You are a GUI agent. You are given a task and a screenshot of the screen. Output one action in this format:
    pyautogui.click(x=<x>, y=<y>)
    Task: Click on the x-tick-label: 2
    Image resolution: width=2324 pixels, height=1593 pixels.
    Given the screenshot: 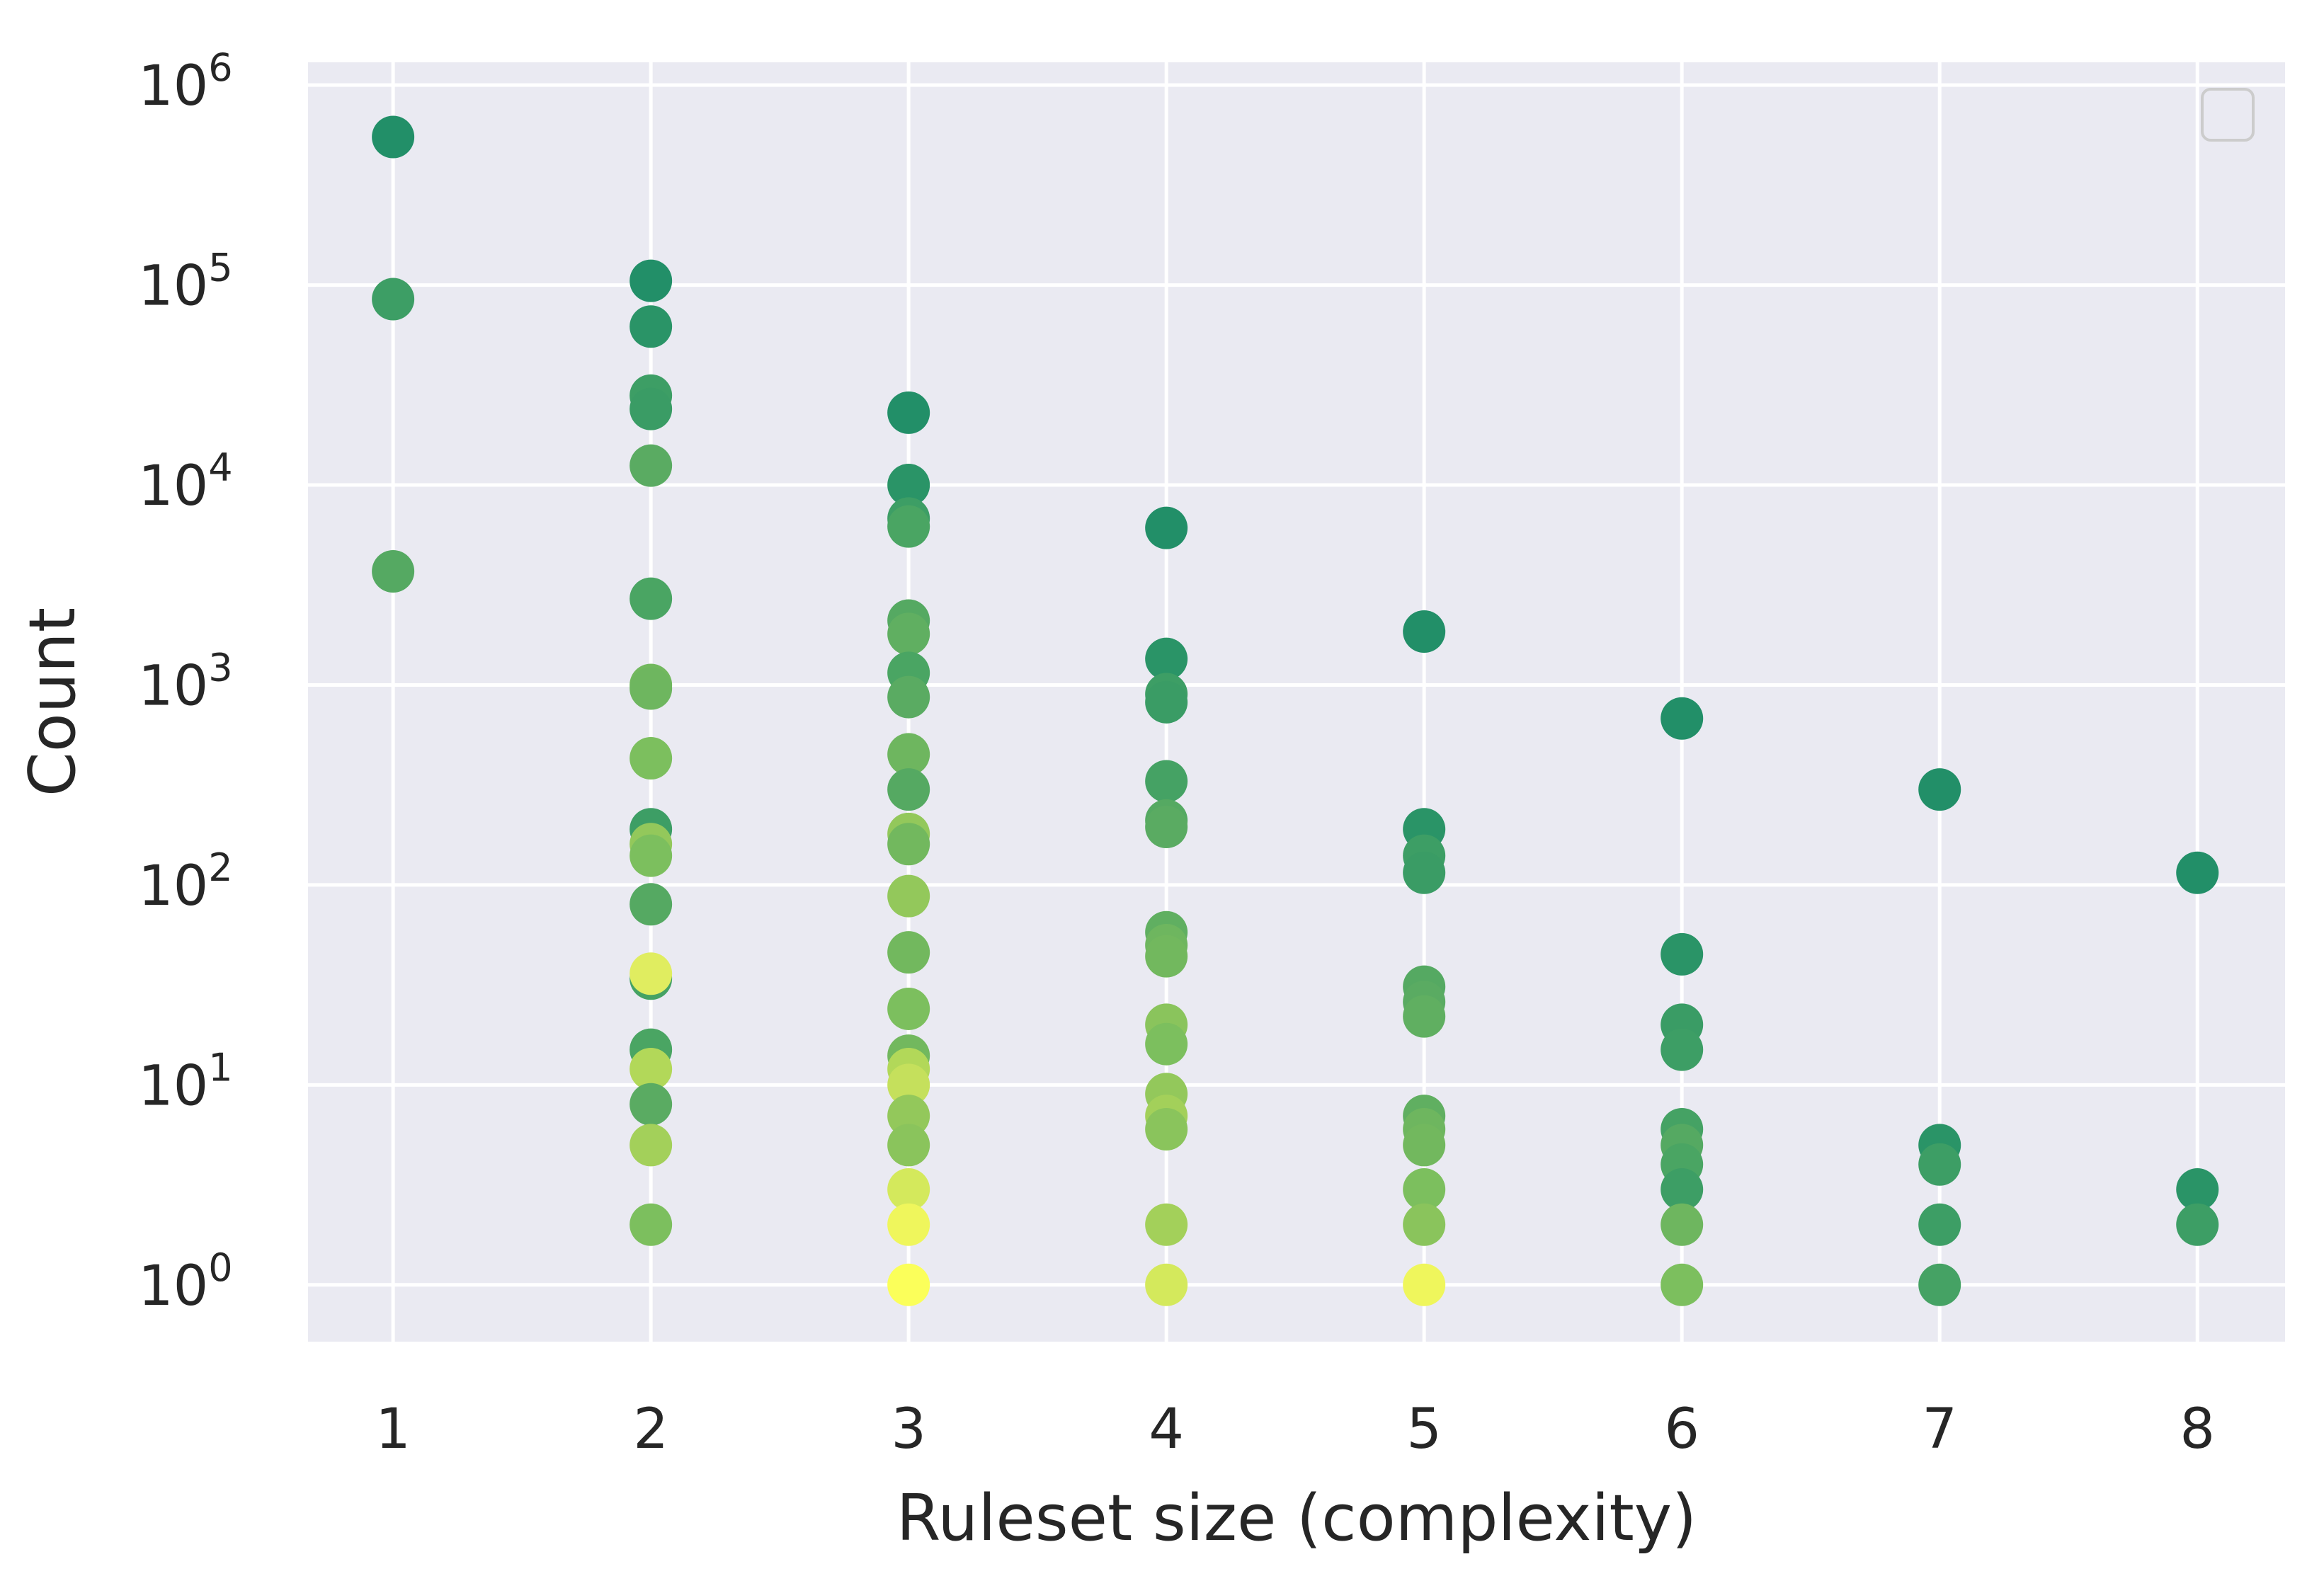 What is the action you would take?
    pyautogui.click(x=650, y=1429)
    